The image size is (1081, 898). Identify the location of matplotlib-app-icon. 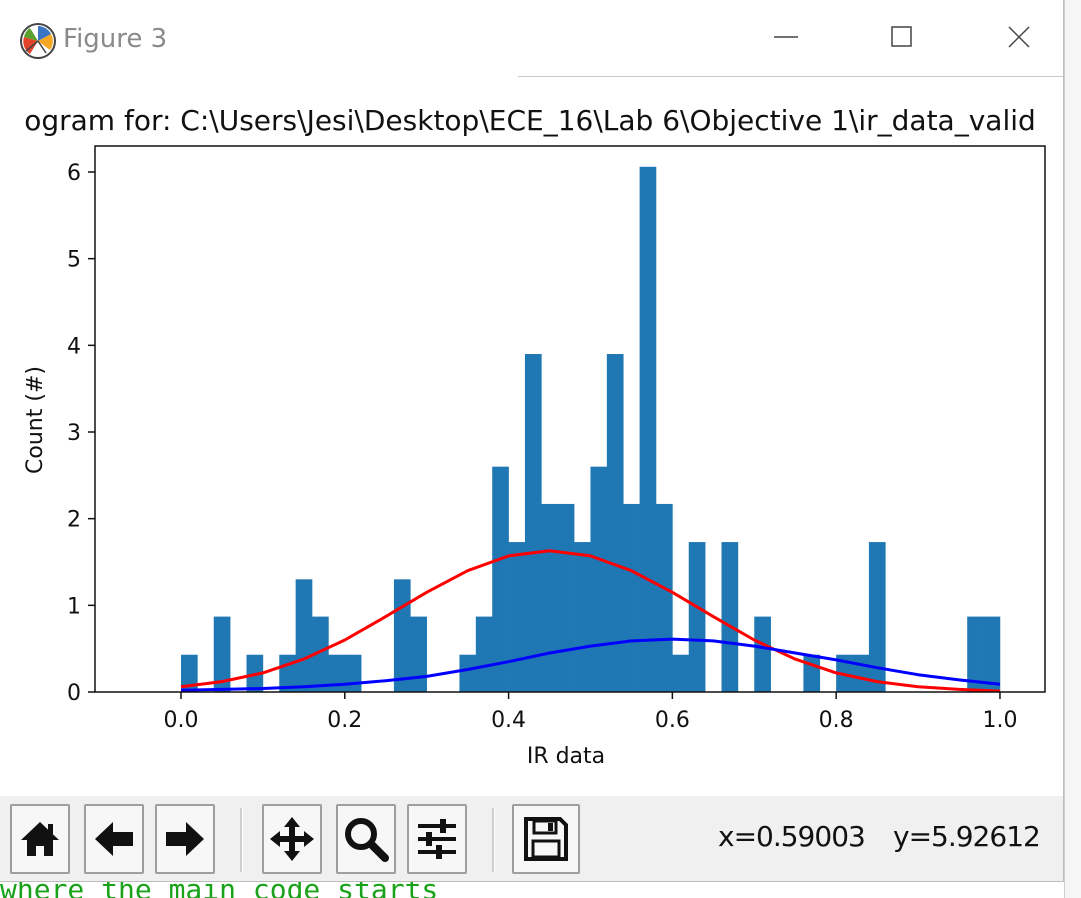
(38, 43).